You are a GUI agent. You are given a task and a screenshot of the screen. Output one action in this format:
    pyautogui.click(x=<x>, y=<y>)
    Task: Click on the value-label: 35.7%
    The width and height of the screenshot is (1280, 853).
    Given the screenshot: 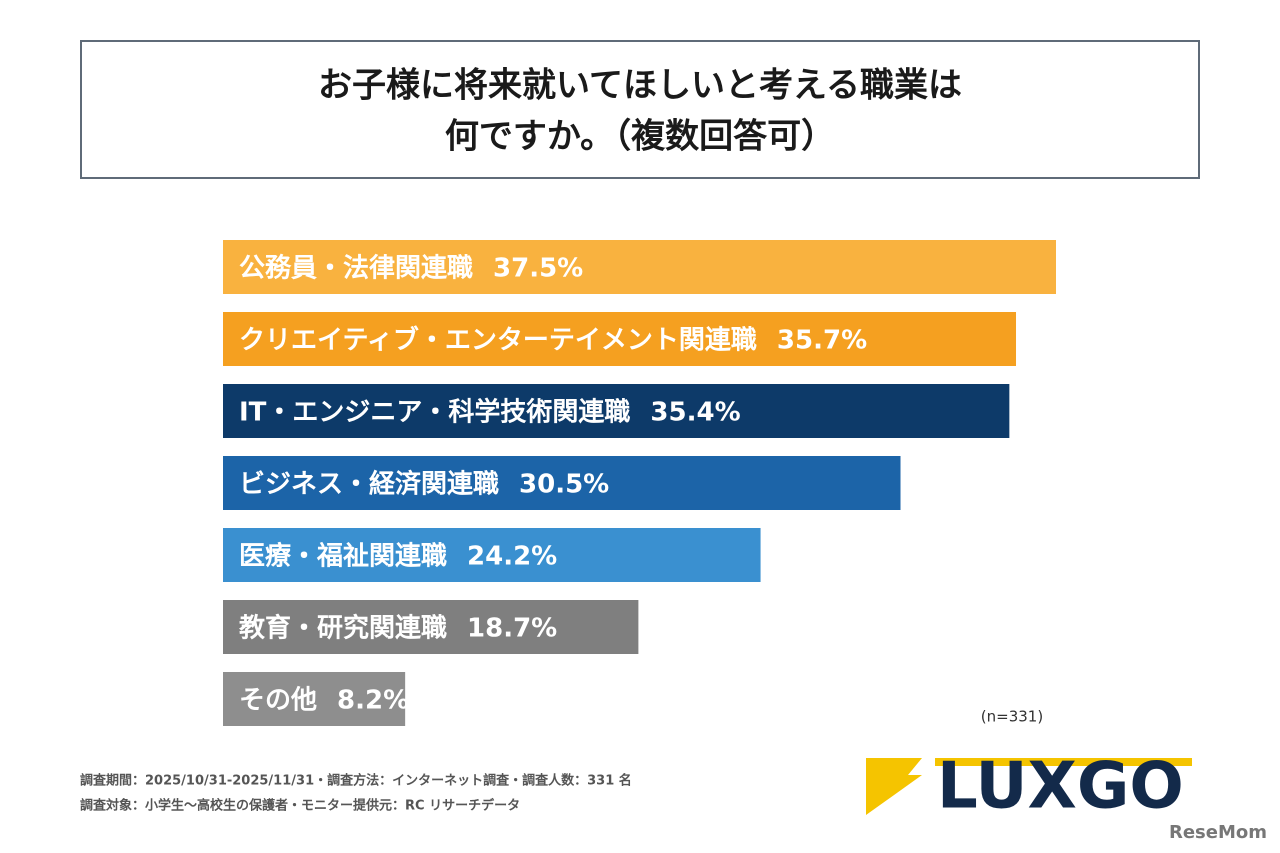 What is the action you would take?
    pyautogui.click(x=822, y=341)
    